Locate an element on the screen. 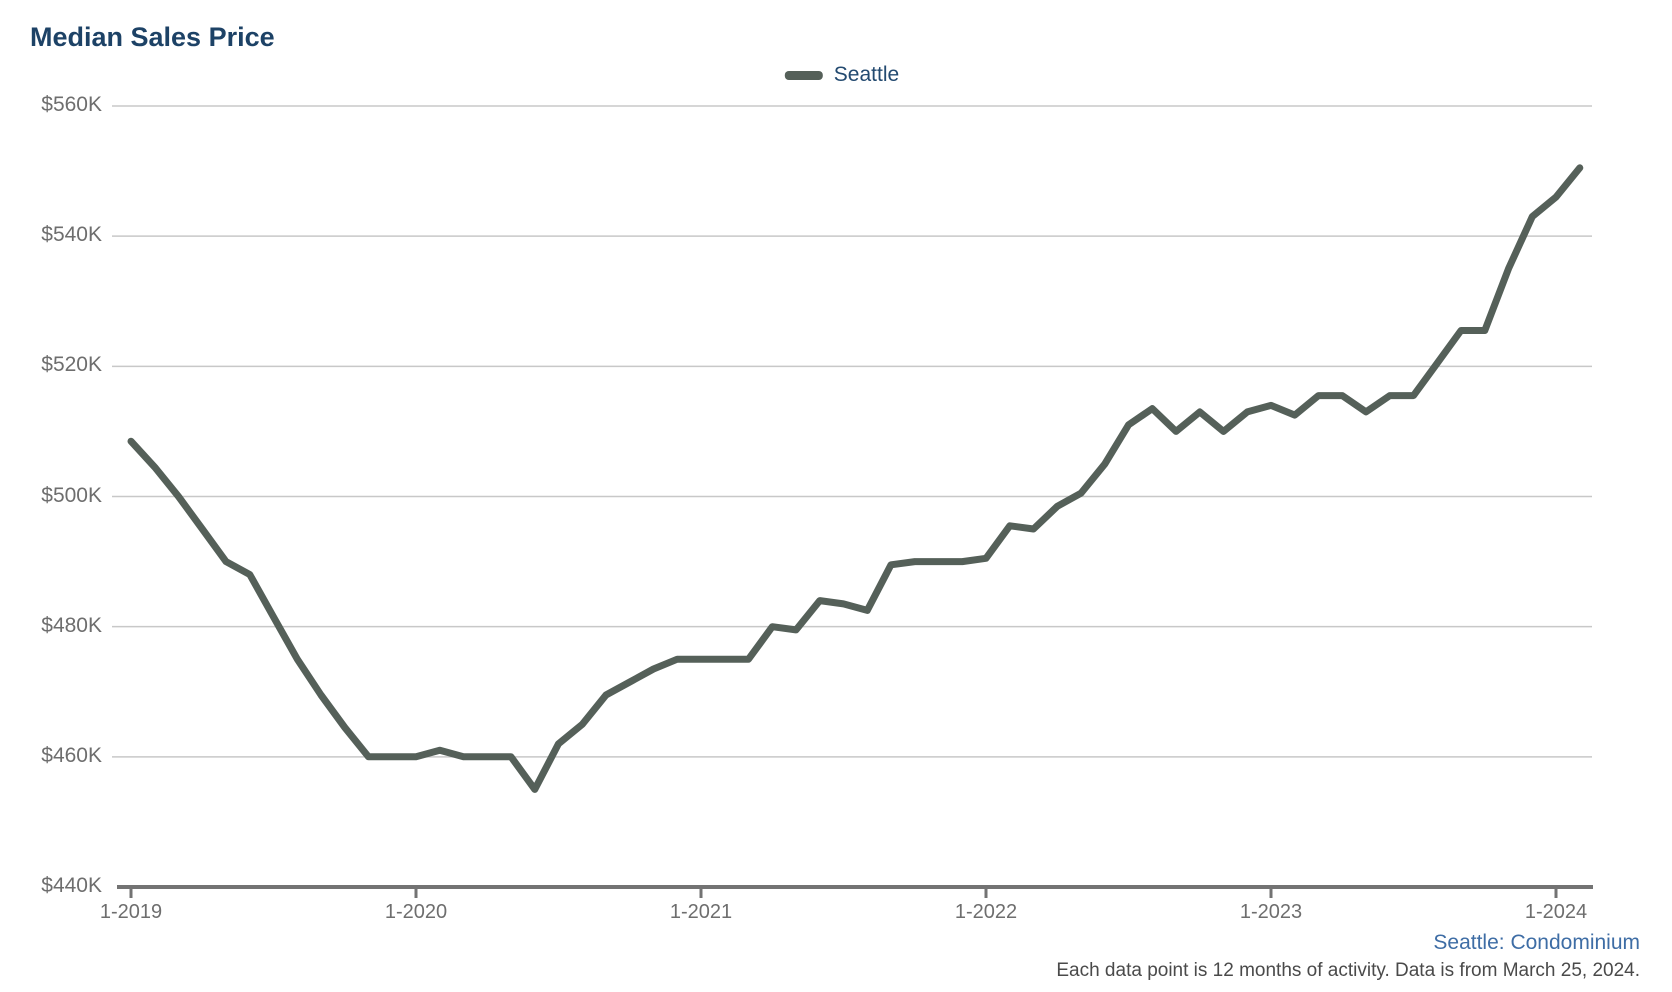 The width and height of the screenshot is (1672, 992). page-title: Median Sales Price is located at coordinates (152, 37).